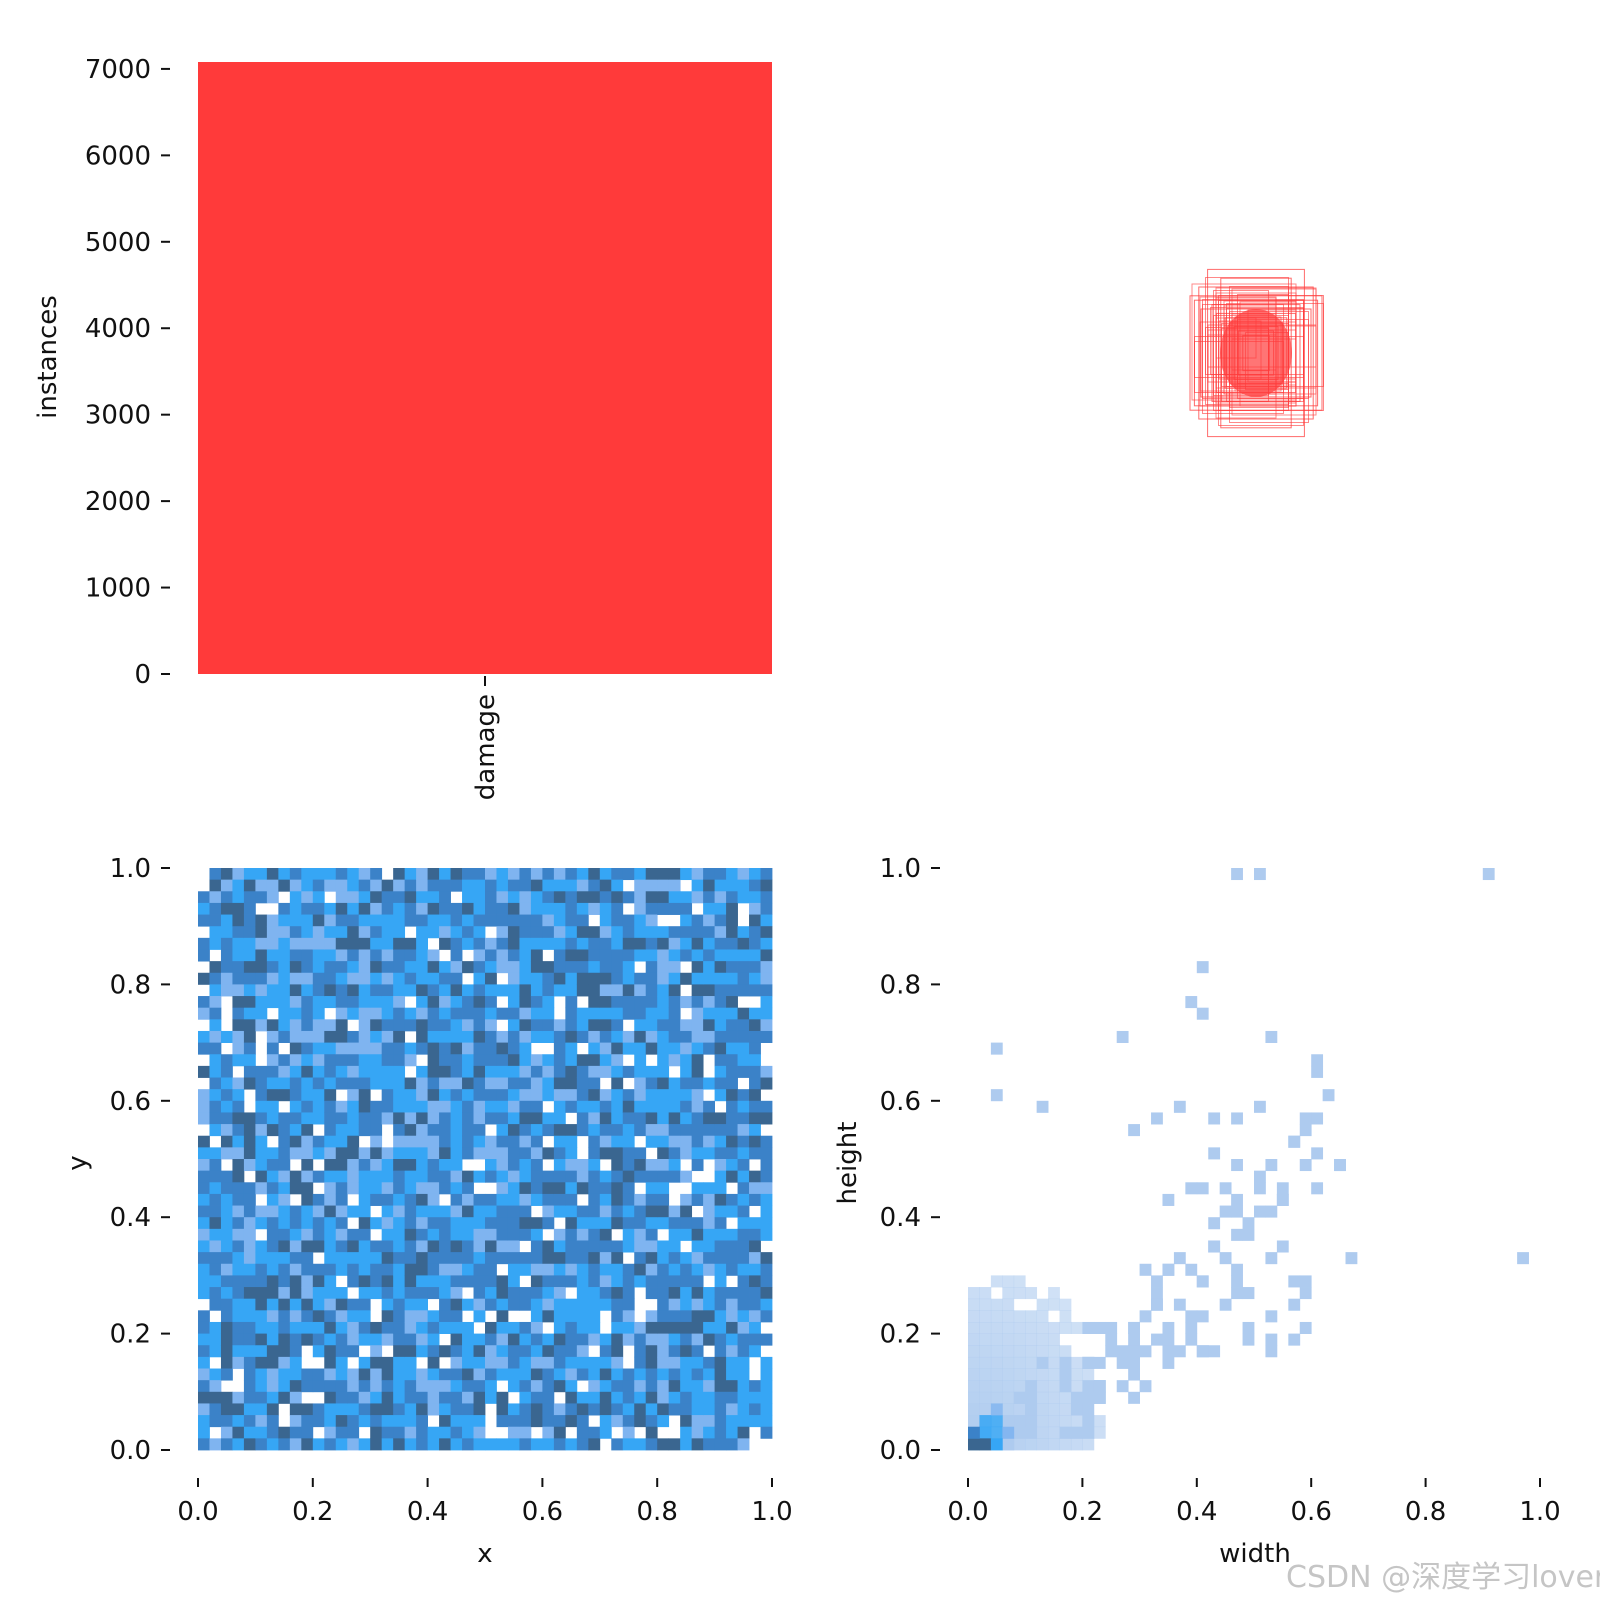 The width and height of the screenshot is (1600, 1600). I want to click on bar-series, so click(485, 368).